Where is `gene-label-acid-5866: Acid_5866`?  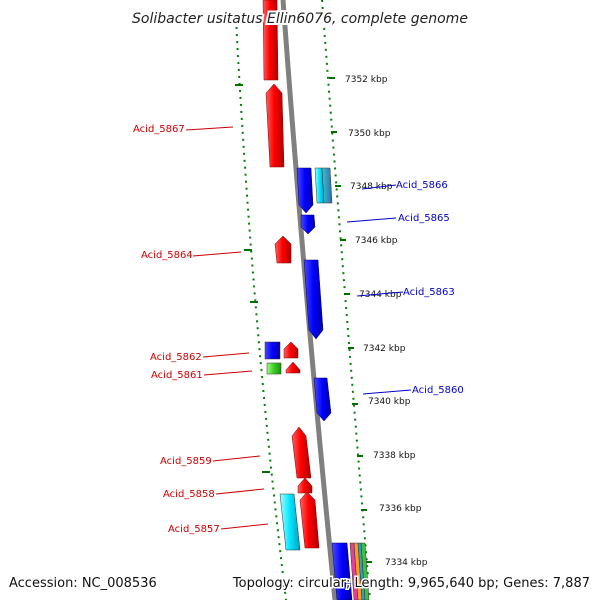 gene-label-acid-5866: Acid_5866 is located at coordinates (422, 185).